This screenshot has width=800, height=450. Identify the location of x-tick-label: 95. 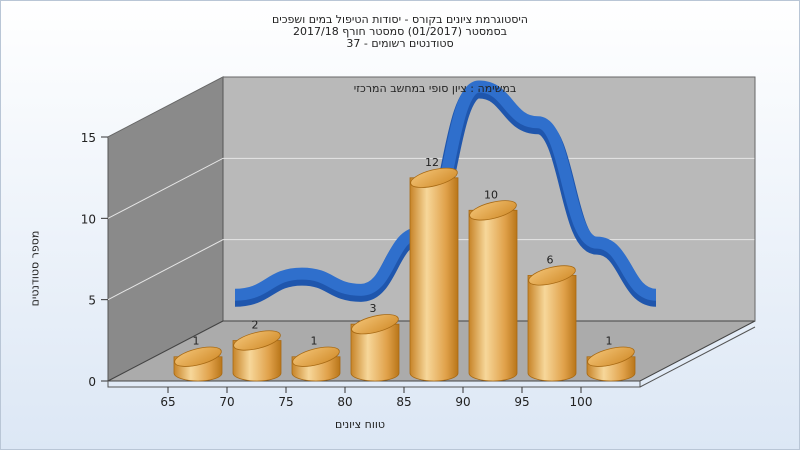
(521, 402).